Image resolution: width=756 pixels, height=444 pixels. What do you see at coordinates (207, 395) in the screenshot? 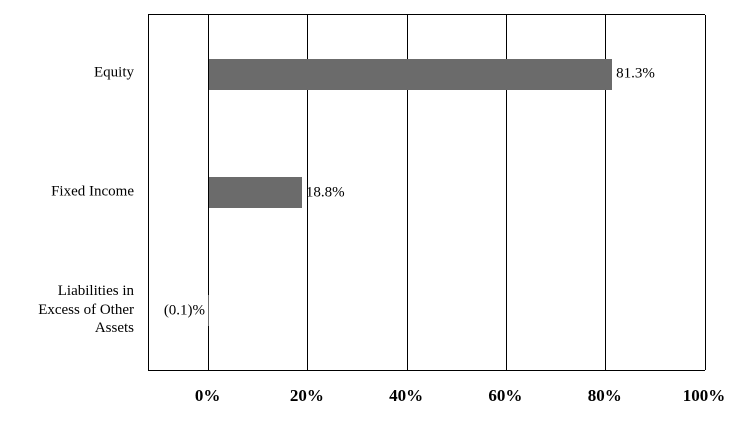
I see `x-tick-label: 0%` at bounding box center [207, 395].